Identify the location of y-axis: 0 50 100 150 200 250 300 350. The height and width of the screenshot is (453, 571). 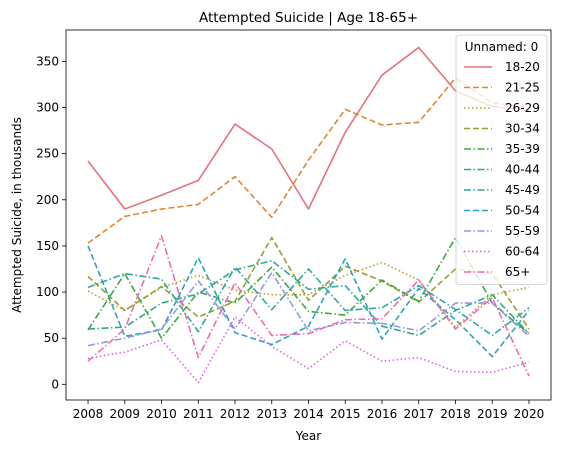
(51, 222).